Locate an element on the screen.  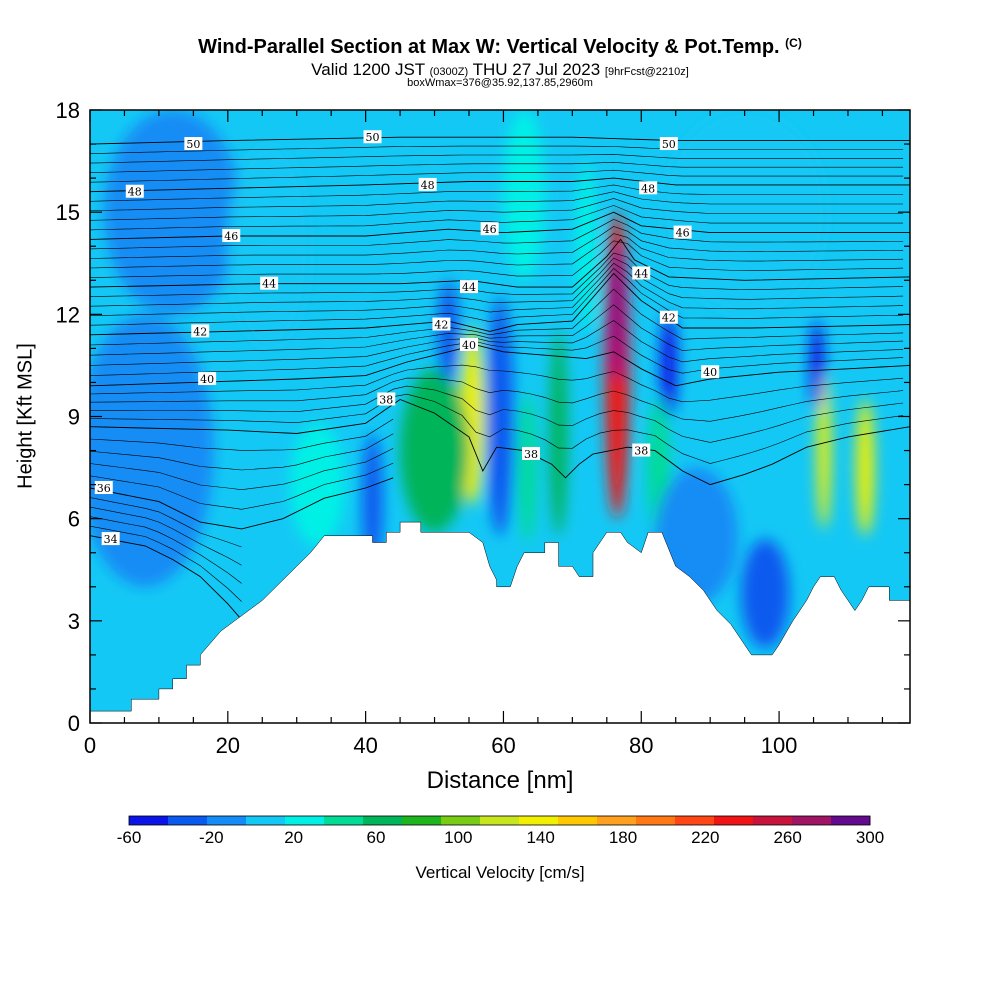
y-tick-label: 9 is located at coordinates (74, 417).